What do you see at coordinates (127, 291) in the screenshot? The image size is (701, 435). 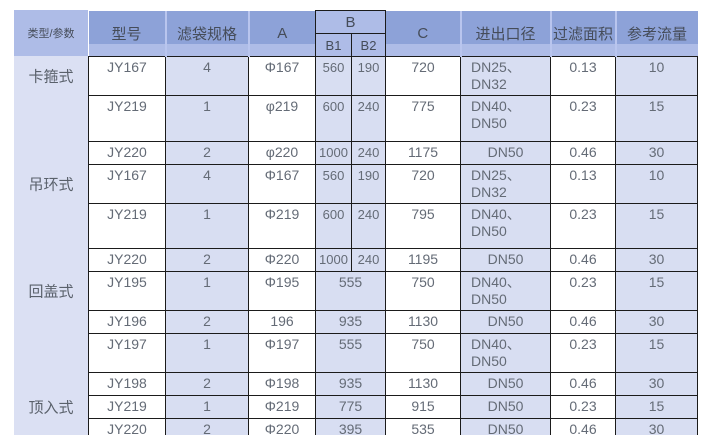 I see `cell-model: JY195` at bounding box center [127, 291].